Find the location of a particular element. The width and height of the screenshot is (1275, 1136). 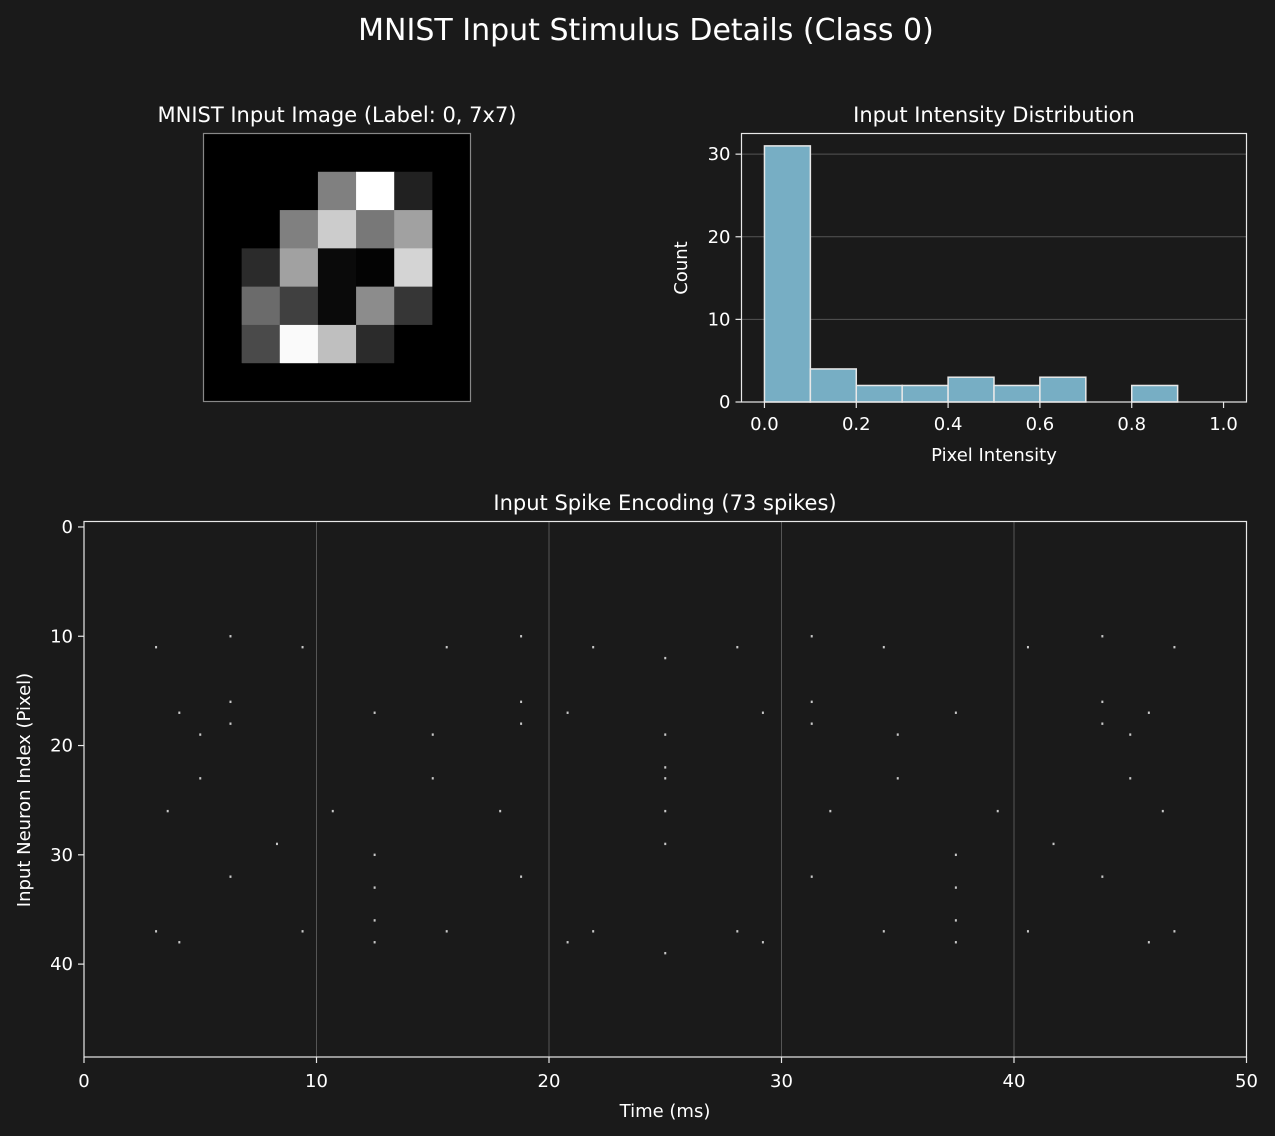

histogram-bars is located at coordinates (971, 274).